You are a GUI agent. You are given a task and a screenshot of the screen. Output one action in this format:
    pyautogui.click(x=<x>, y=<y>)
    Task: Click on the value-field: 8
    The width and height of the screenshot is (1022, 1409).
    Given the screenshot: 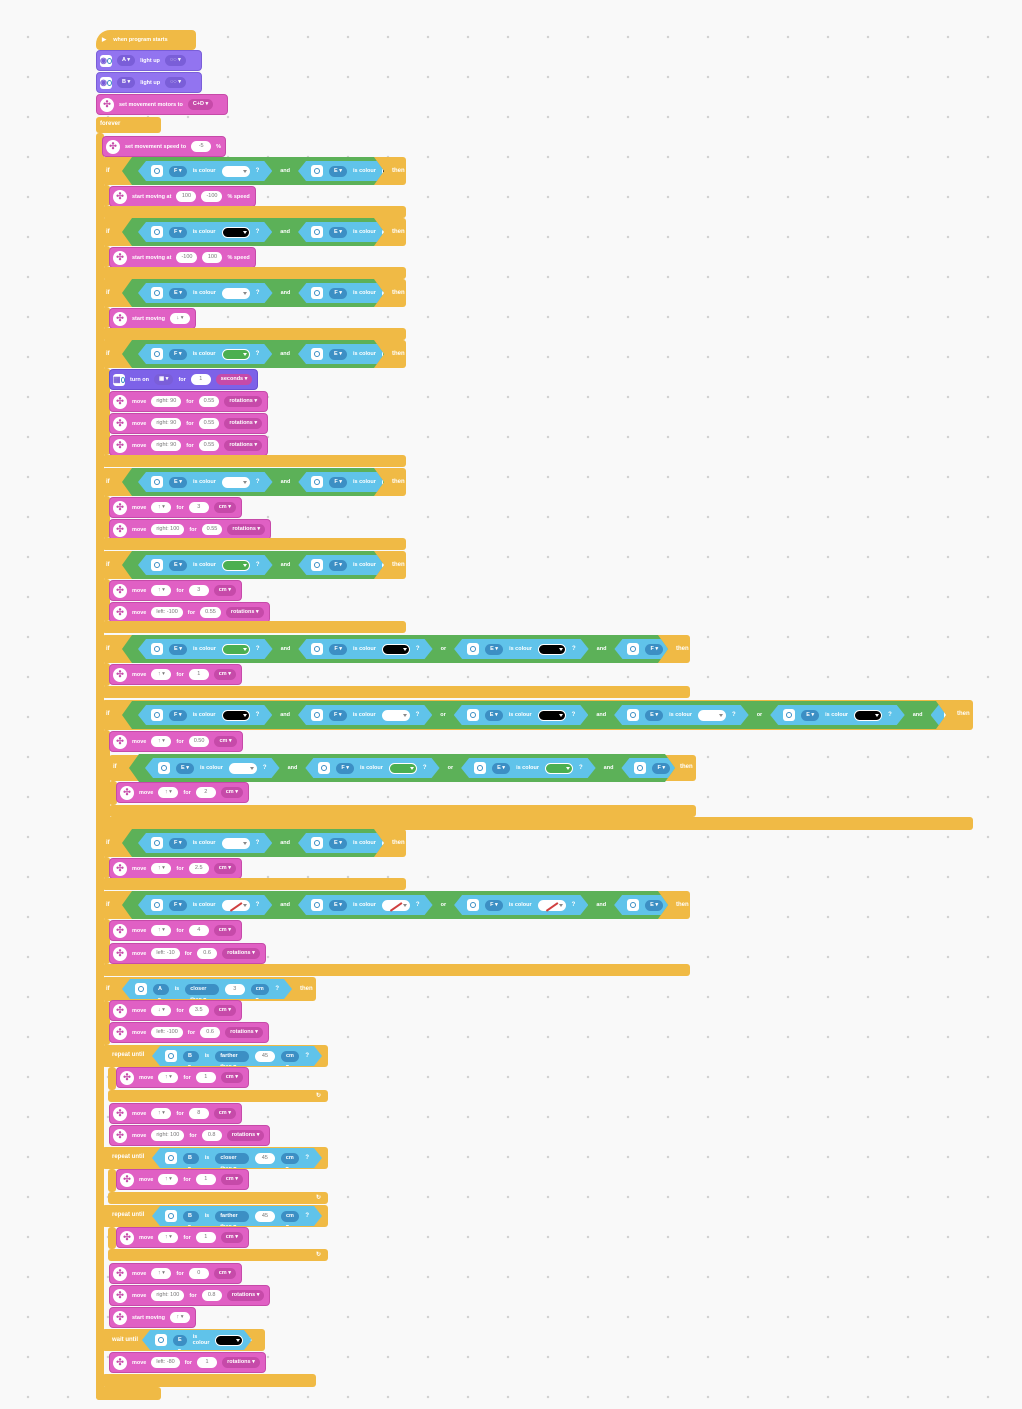 What is the action you would take?
    pyautogui.click(x=198, y=1113)
    